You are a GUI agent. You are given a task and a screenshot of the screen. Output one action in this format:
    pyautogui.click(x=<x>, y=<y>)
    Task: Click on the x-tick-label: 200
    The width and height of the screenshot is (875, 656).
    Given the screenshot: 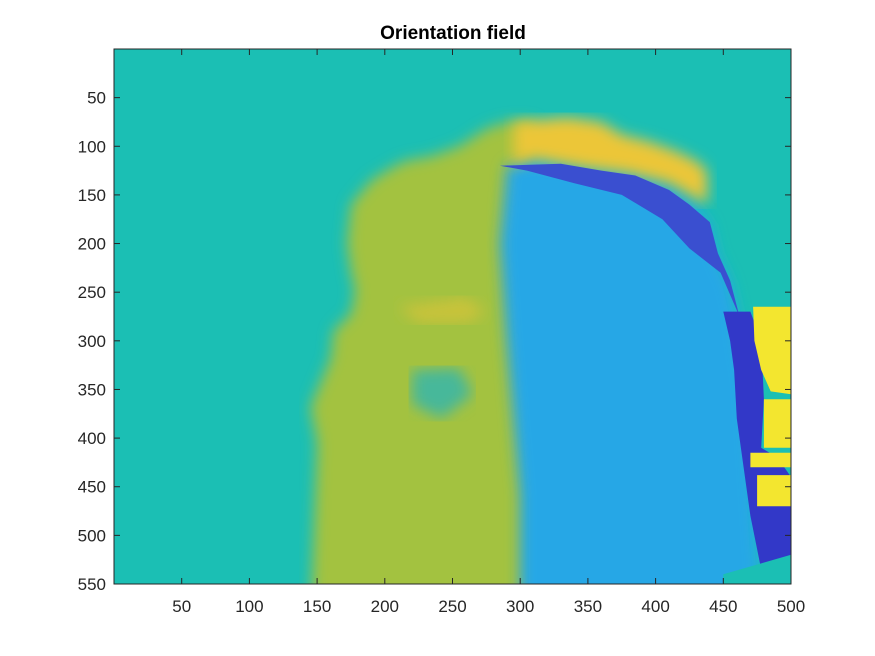 What is the action you would take?
    pyautogui.click(x=385, y=606)
    